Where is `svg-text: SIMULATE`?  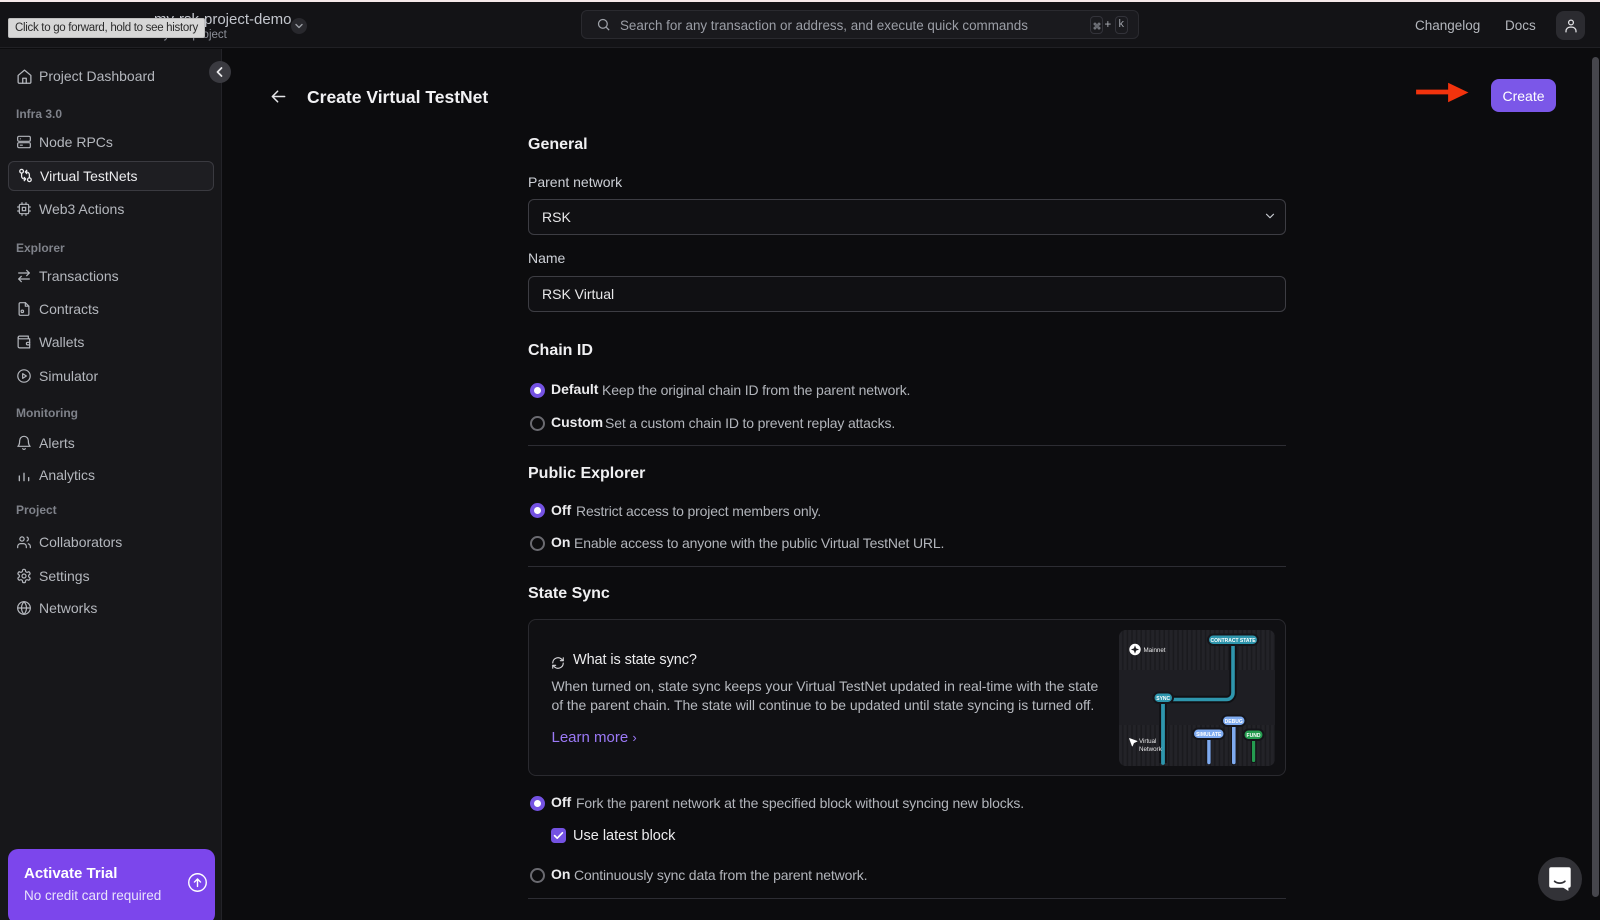 svg-text: SIMULATE is located at coordinates (1209, 735).